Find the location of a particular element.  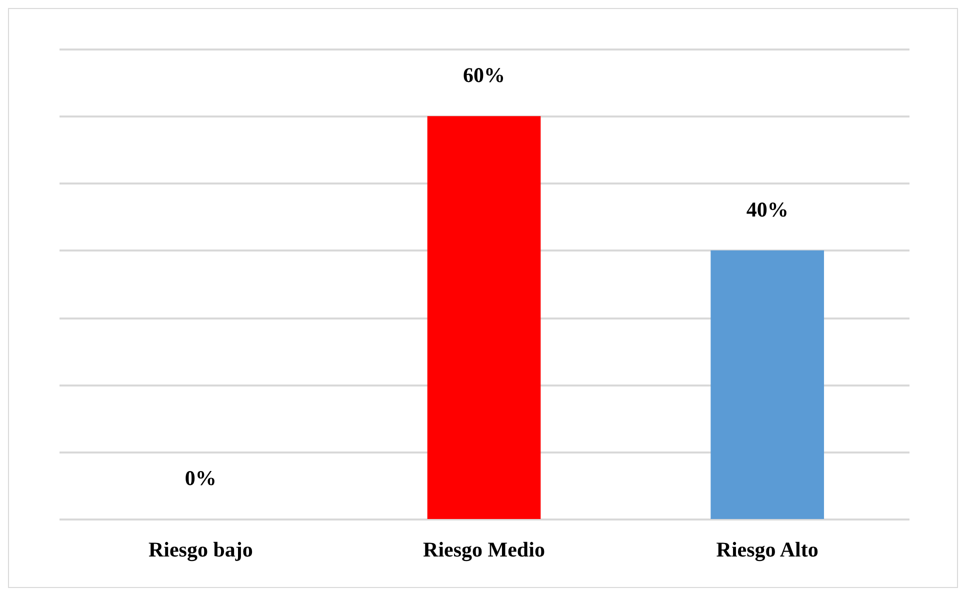

data-label: 60% is located at coordinates (484, 75).